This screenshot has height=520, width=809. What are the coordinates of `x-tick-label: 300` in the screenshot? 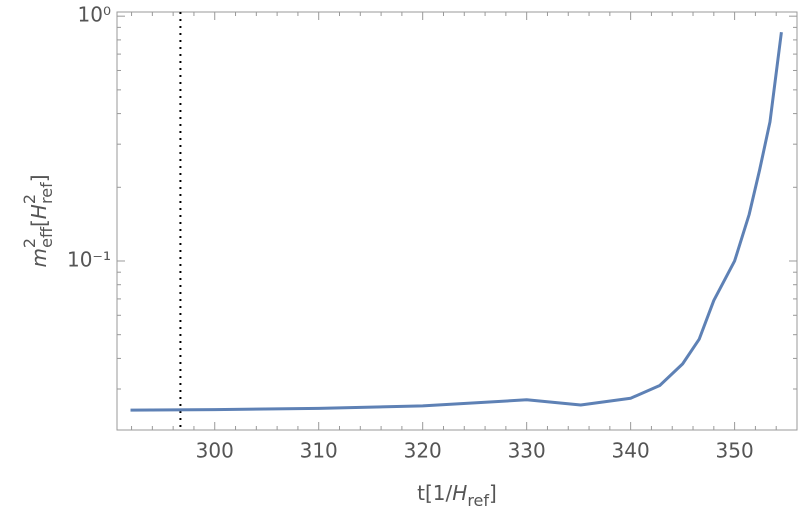 It's located at (215, 451).